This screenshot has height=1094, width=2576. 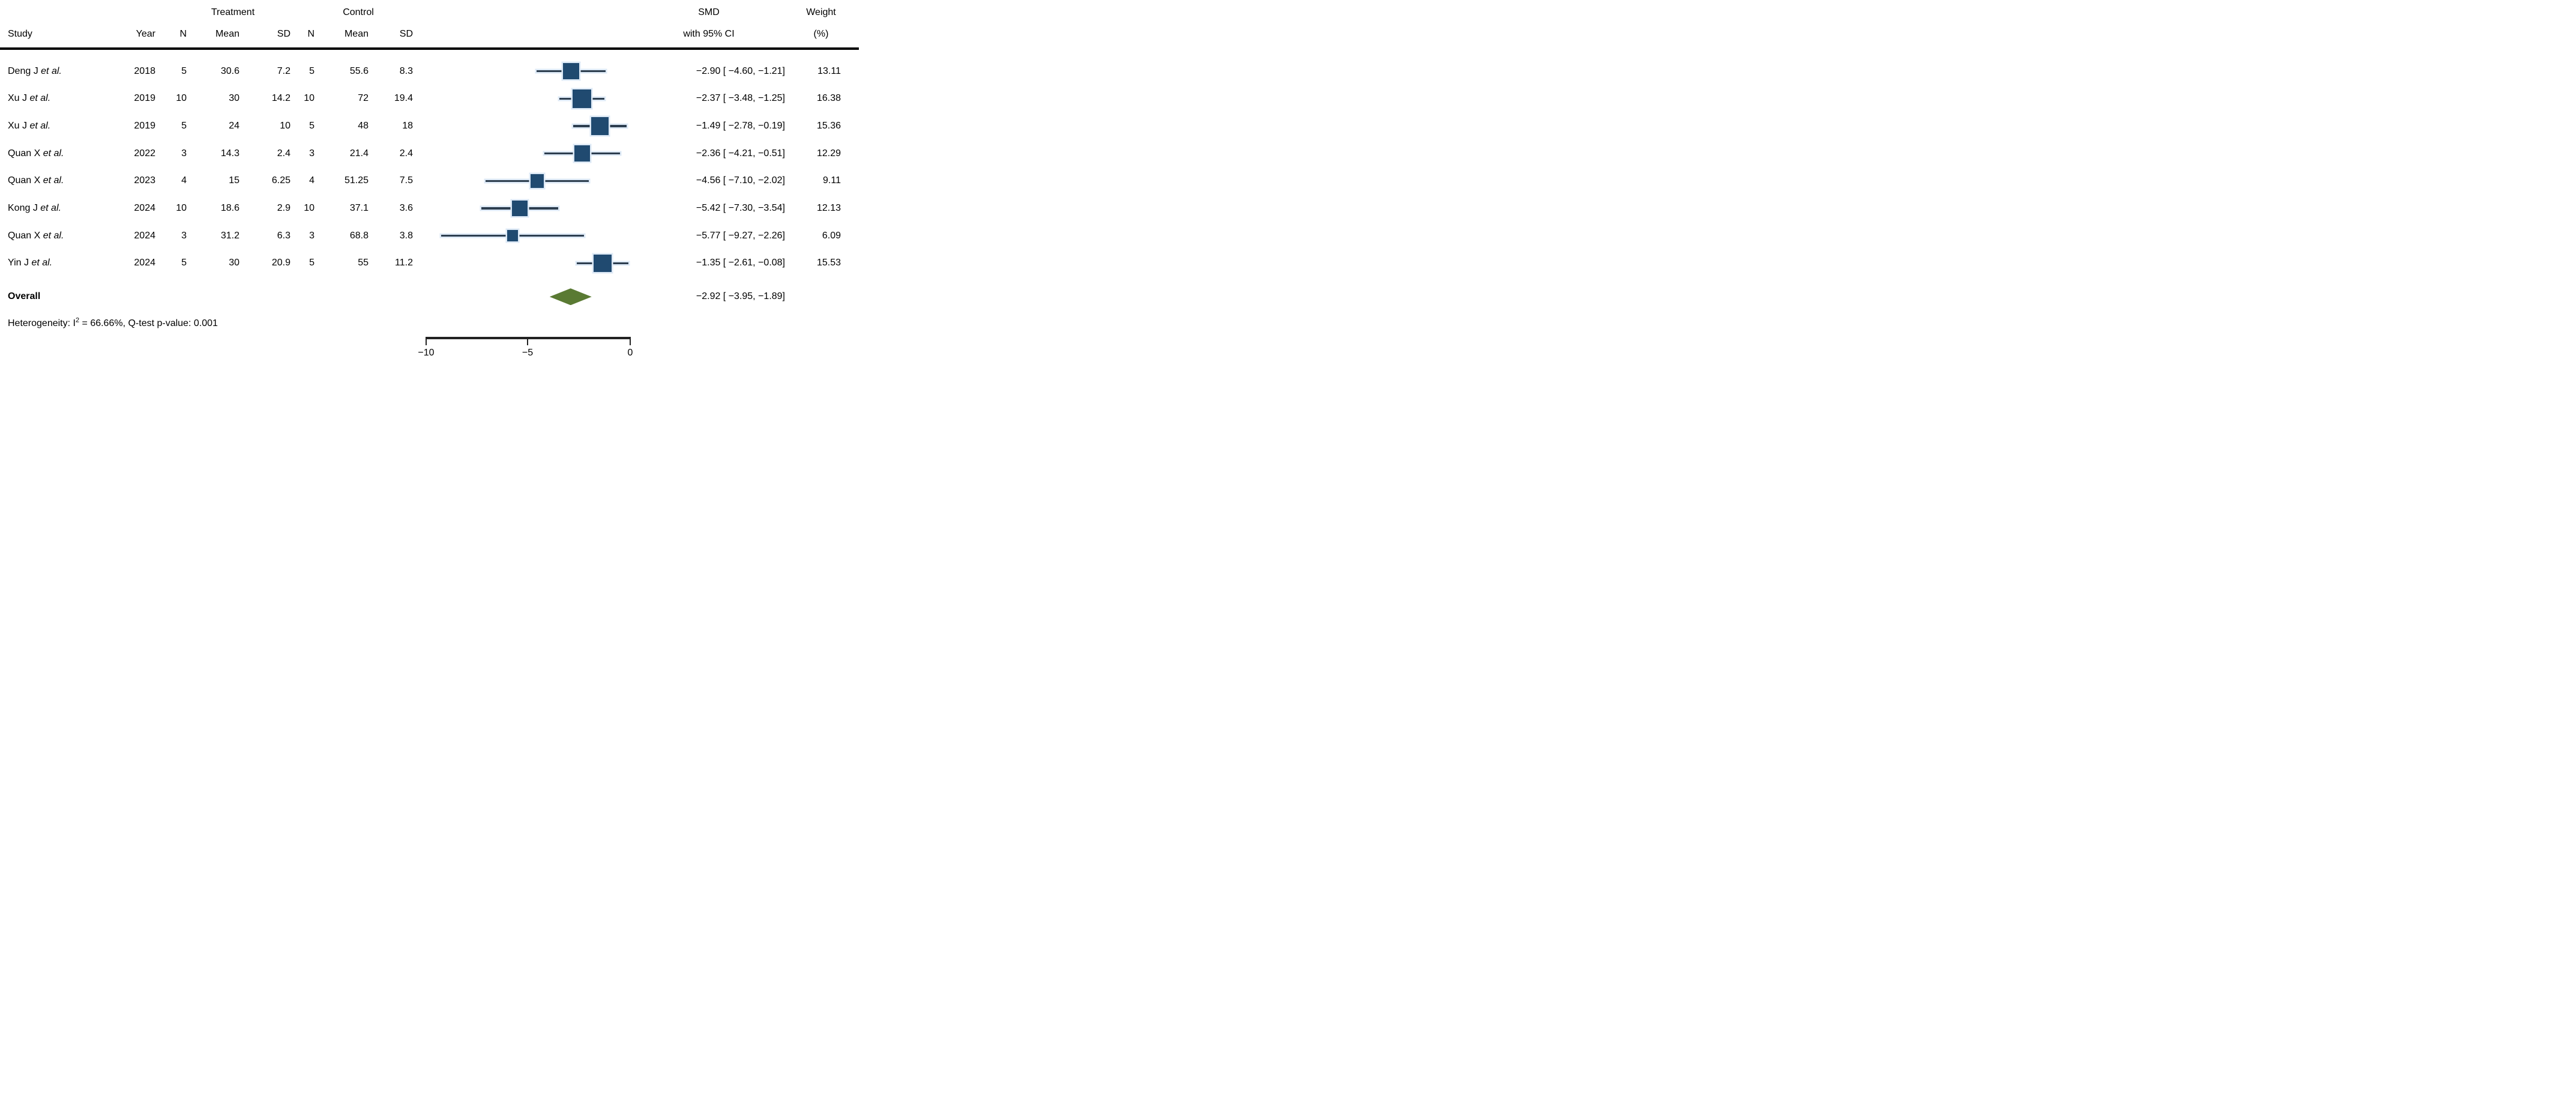 What do you see at coordinates (406, 180) in the screenshot?
I see `sd-control-cell: 7.5` at bounding box center [406, 180].